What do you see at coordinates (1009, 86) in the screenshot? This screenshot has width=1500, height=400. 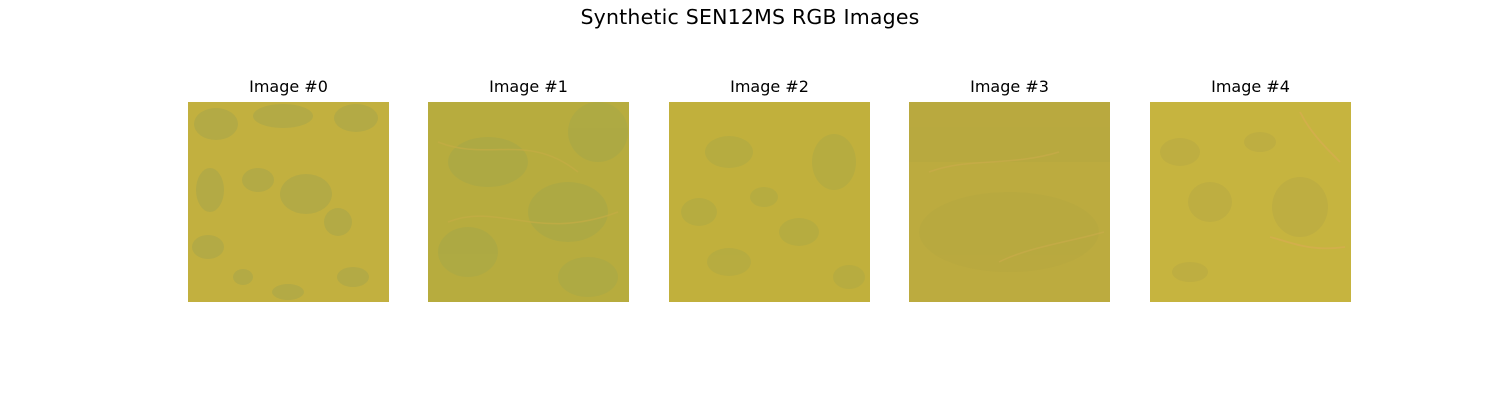 I see `image-panel-title: Image #3` at bounding box center [1009, 86].